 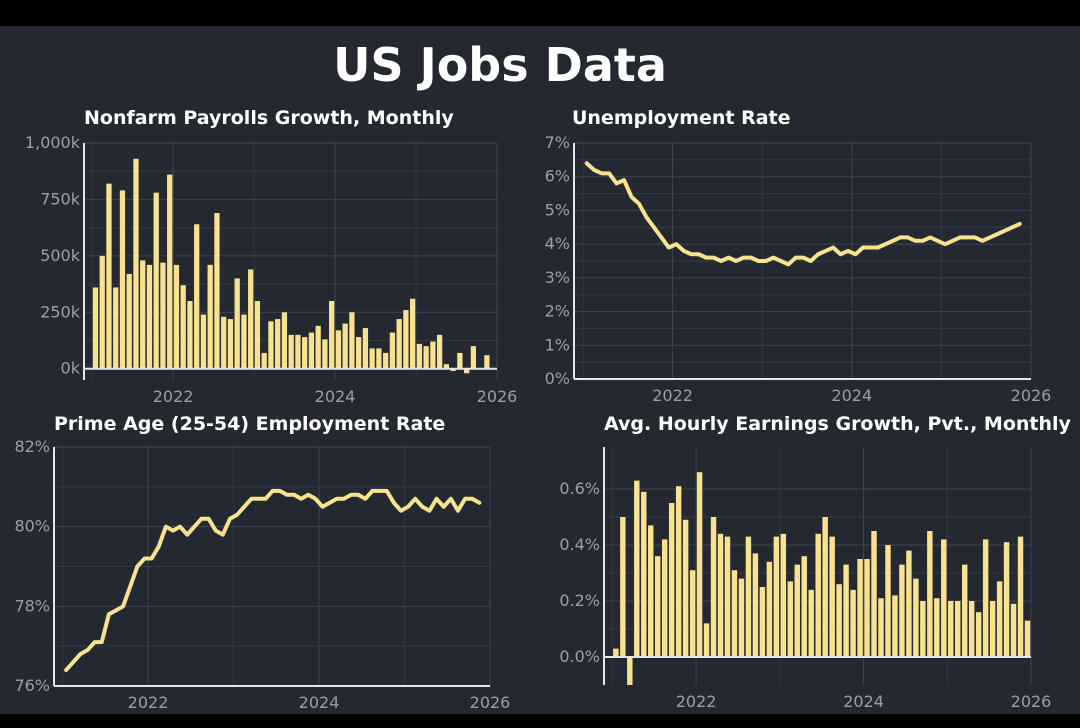 I want to click on y-tick-label: 0k, so click(x=71, y=368).